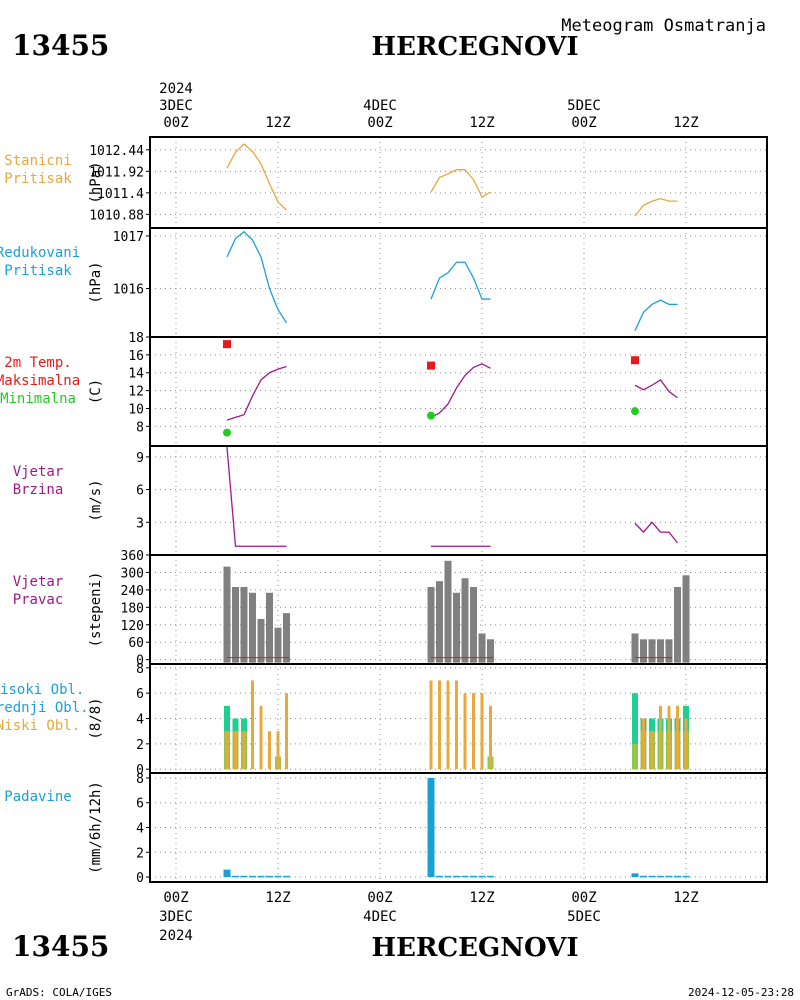 This screenshot has width=800, height=1000. Describe the element at coordinates (140, 523) in the screenshot. I see `y-tick-label: 3` at that location.